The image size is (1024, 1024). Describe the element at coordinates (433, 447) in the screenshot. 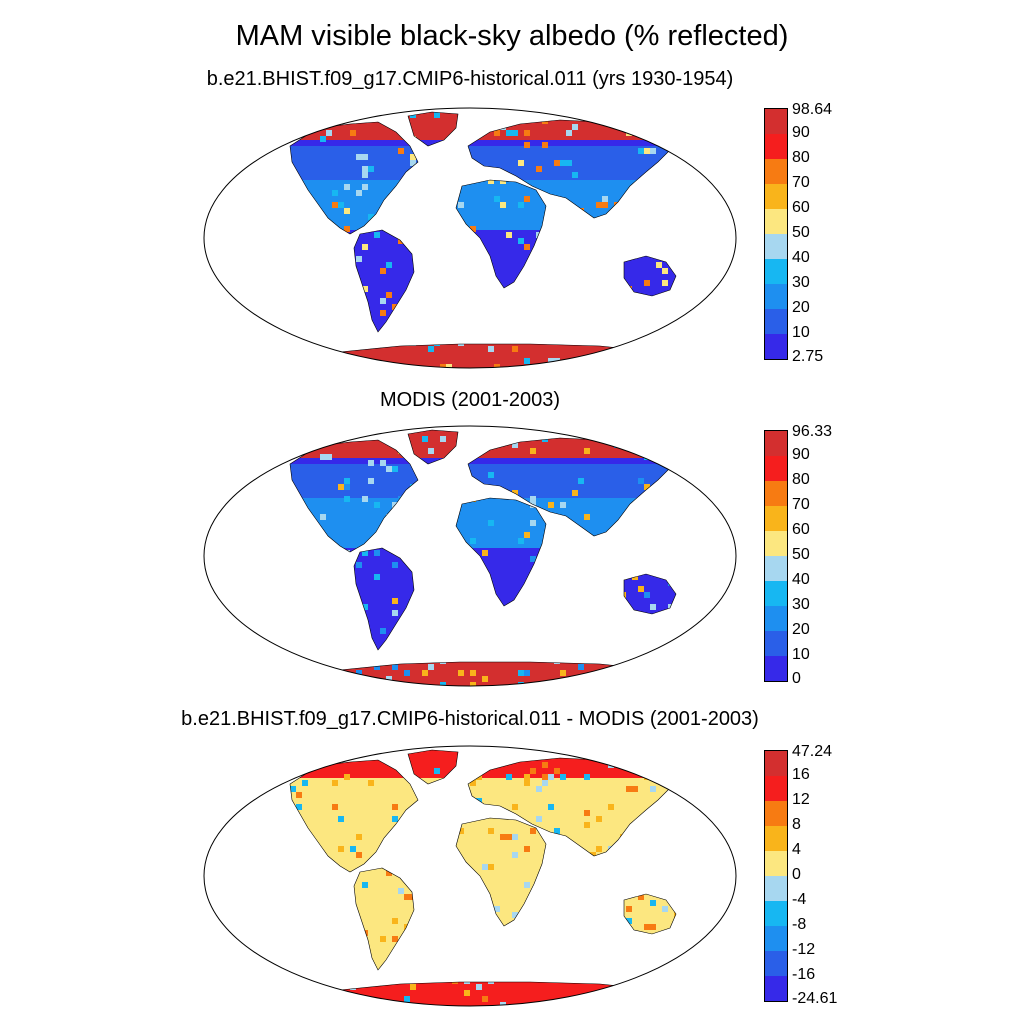

I see `greenland-outline` at that location.